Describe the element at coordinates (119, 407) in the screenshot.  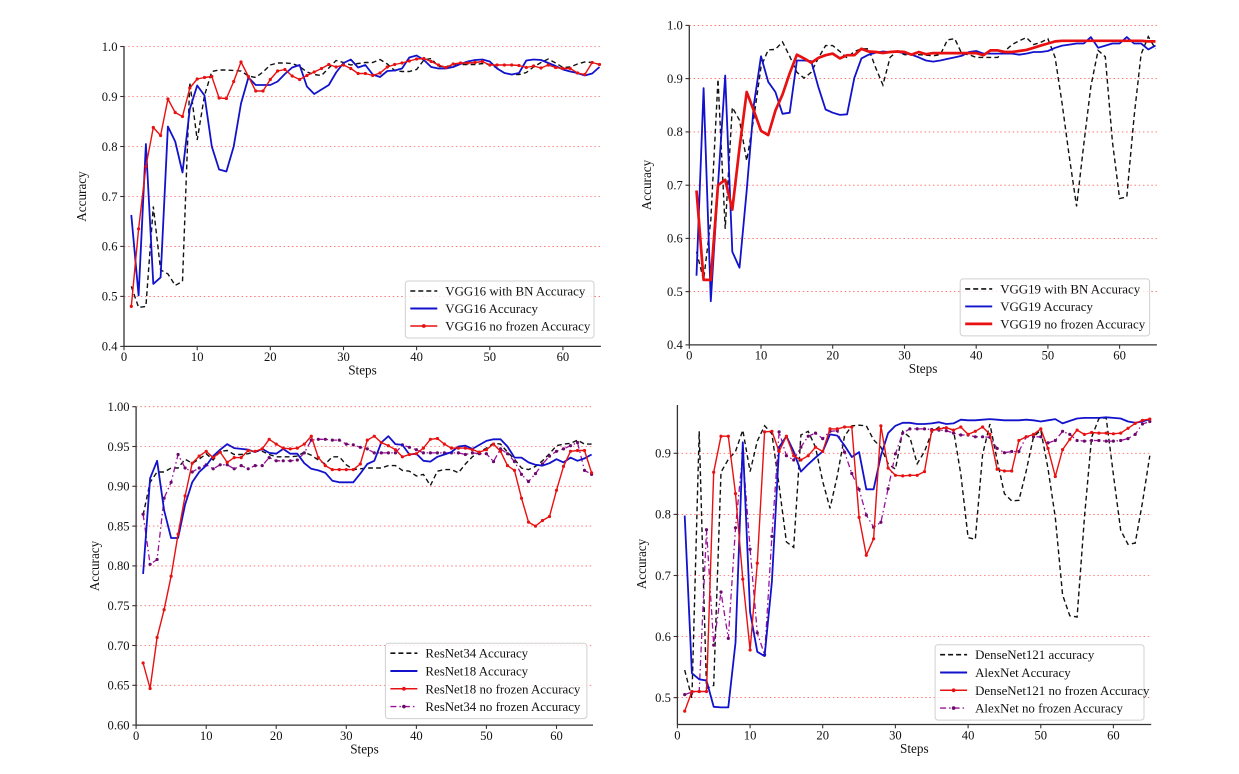
I see `svg-text: 1.00` at that location.